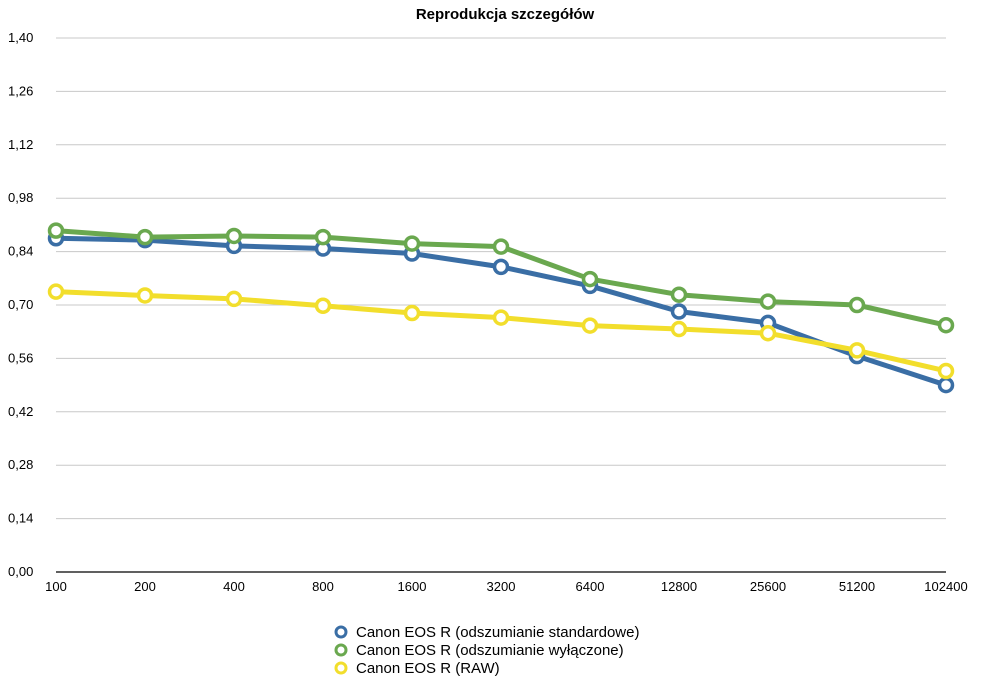 The image size is (1000, 692). Describe the element at coordinates (20, 518) in the screenshot. I see `y-tick-label: 0,14` at that location.